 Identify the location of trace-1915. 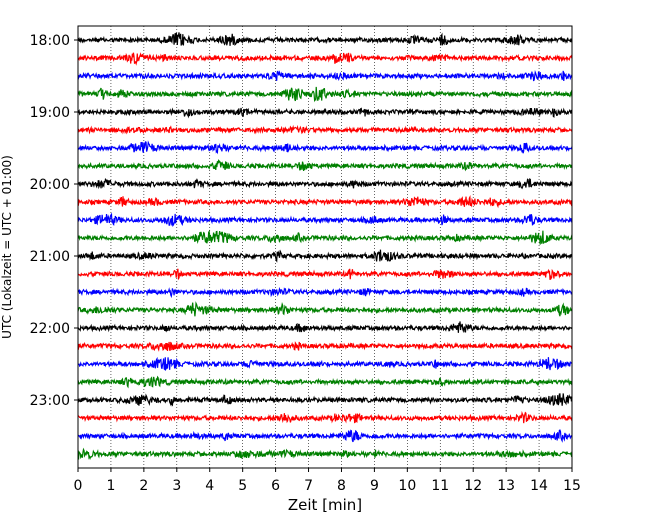
(325, 129).